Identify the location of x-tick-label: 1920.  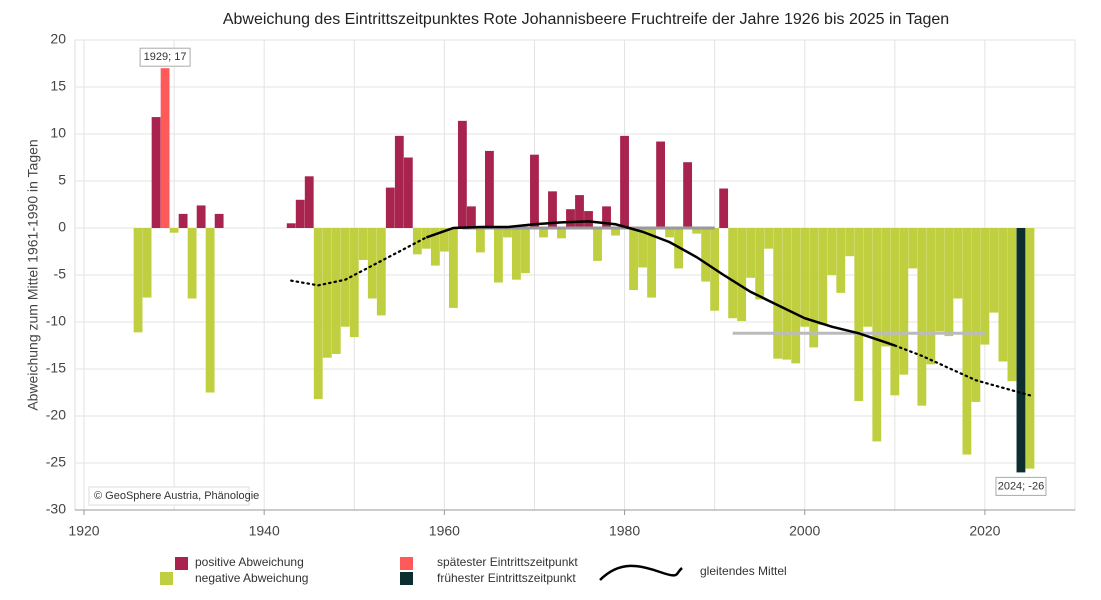
(83, 531).